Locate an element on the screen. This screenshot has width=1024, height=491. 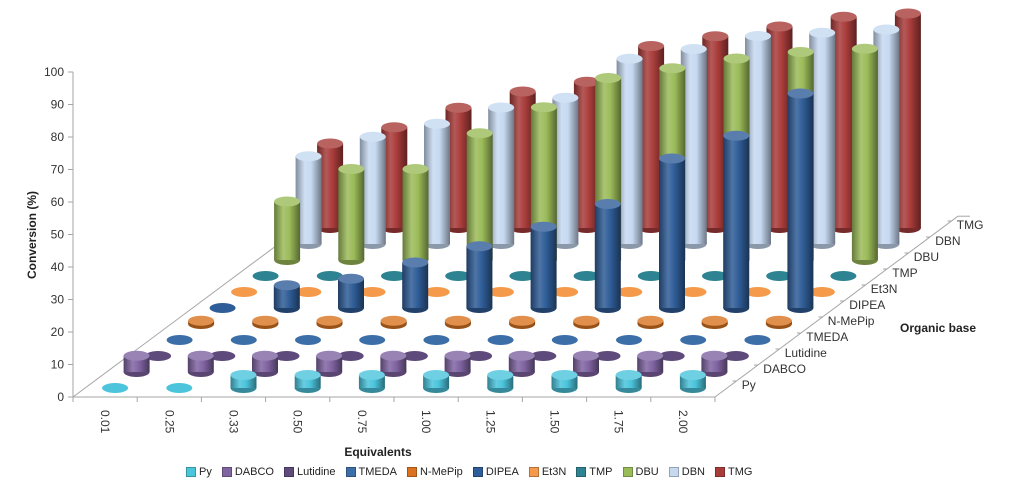
y-tick-label: 10 is located at coordinates (58, 365).